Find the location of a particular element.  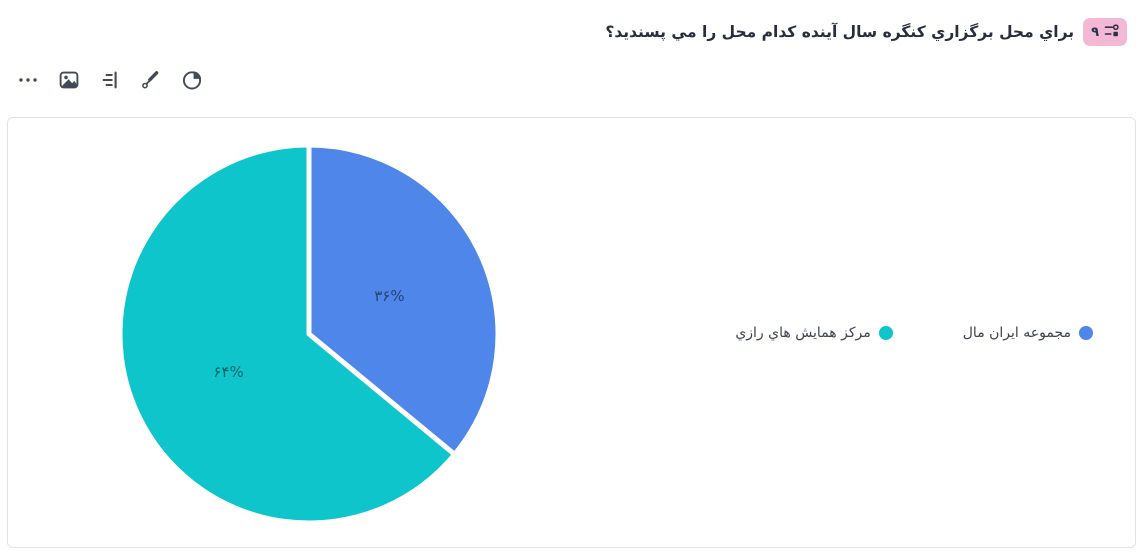

question-number-badge: ۹ is located at coordinates (1105, 32).